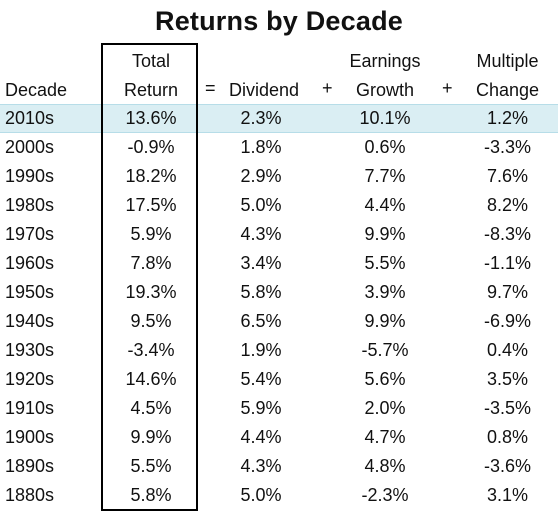 This screenshot has width=558, height=514. I want to click on multiple-change-cell: 7.6%, so click(507, 176).